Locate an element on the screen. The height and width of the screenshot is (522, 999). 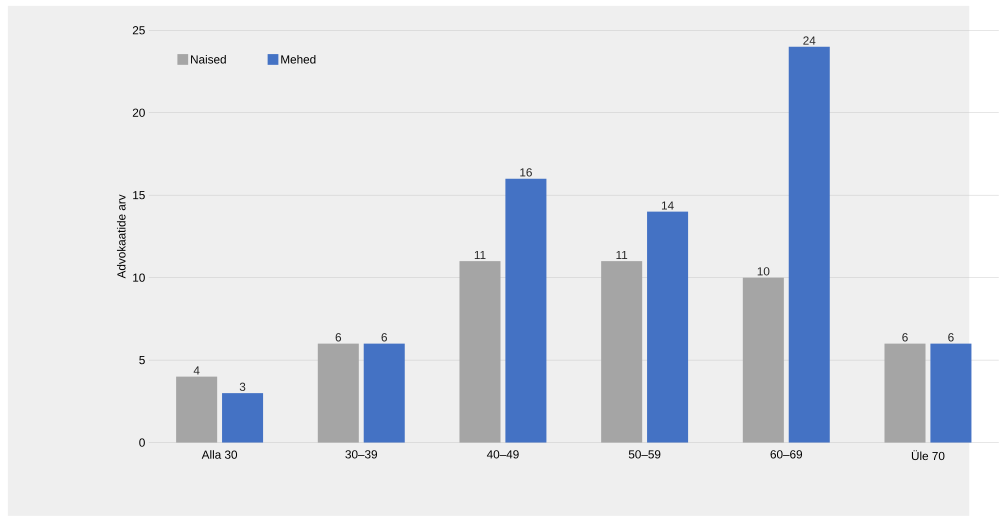
x-tick-label: 60–69 is located at coordinates (786, 454).